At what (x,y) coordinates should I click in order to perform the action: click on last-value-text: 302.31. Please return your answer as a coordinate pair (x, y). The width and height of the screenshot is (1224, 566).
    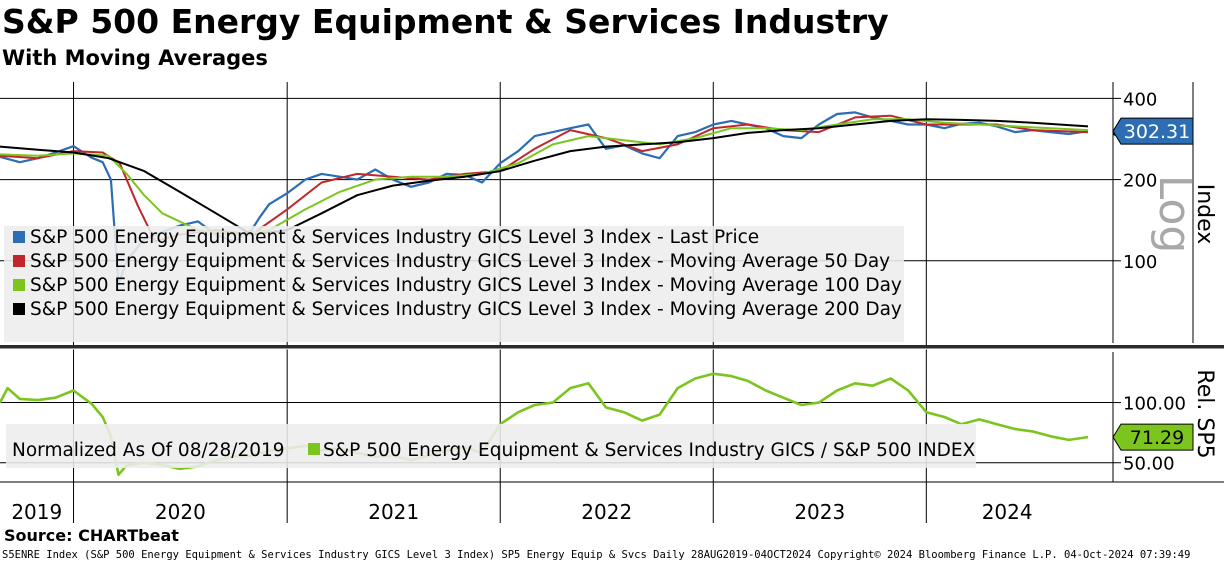
    Looking at the image, I should click on (1157, 132).